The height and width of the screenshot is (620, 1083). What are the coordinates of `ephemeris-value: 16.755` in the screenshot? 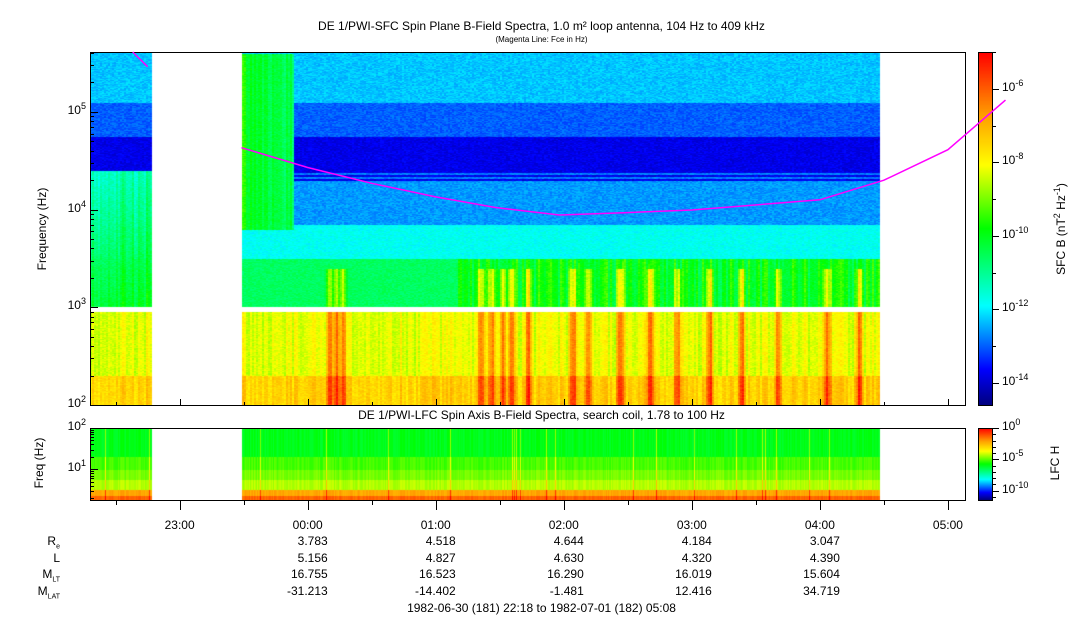 It's located at (309, 574).